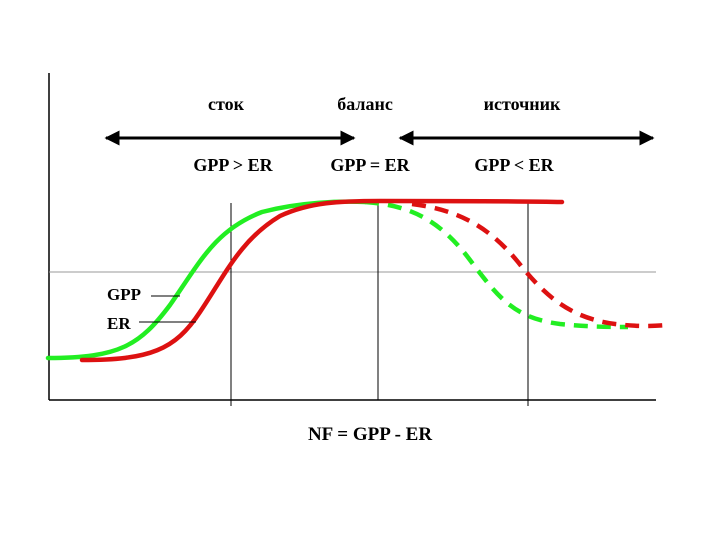 Image resolution: width=720 pixels, height=540 pixels. What do you see at coordinates (540, 265) in the screenshot?
I see `er-curve-dashed` at bounding box center [540, 265].